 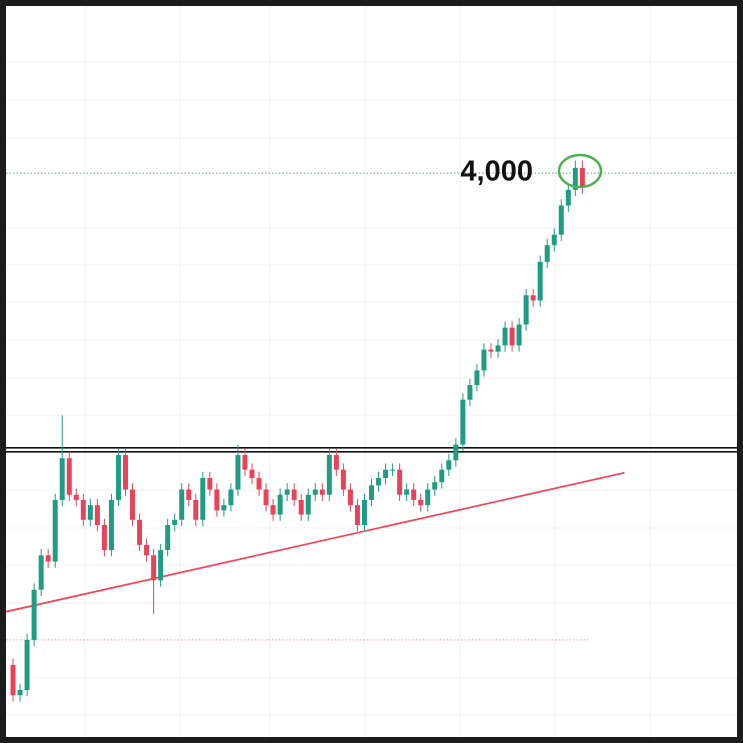 What do you see at coordinates (496, 172) in the screenshot?
I see `level-label: 4,000` at bounding box center [496, 172].